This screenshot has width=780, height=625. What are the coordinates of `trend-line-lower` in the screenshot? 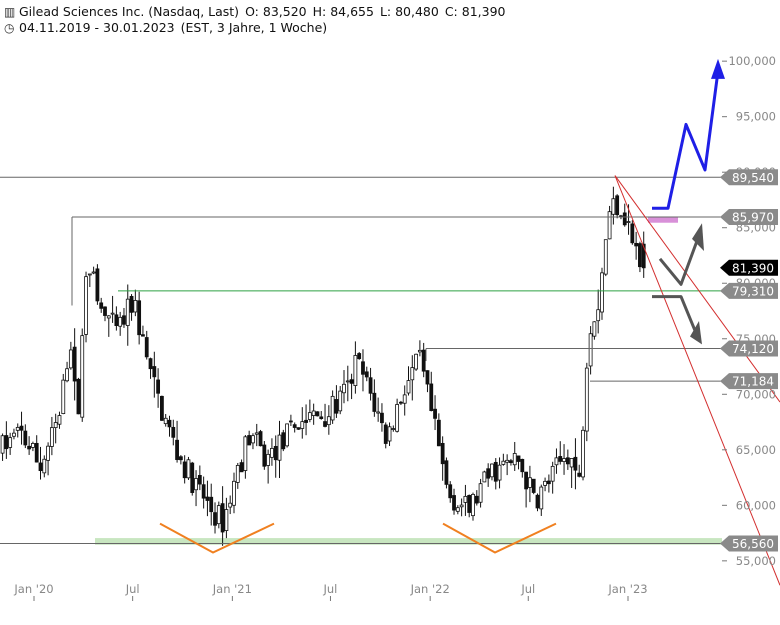 It's located at (697, 380).